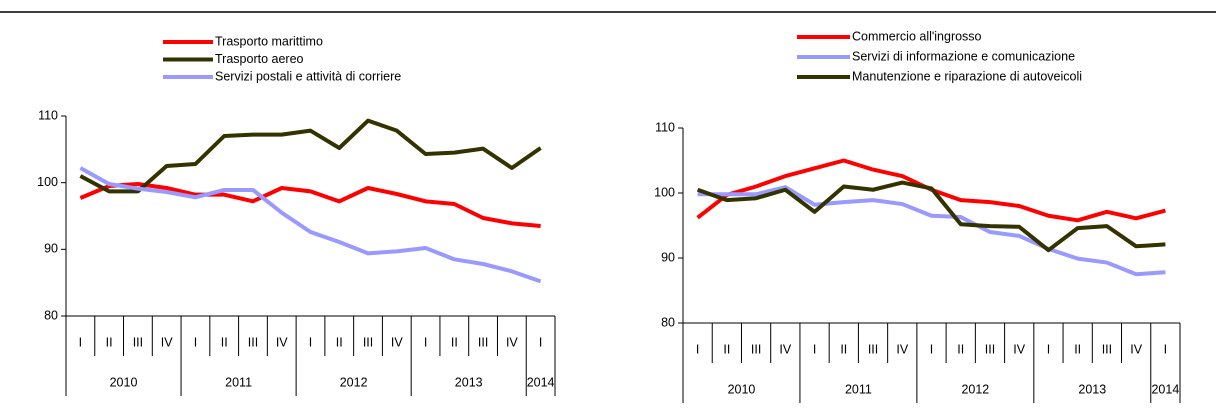  Describe the element at coordinates (259, 59) in the screenshot. I see `legend-label: Trasporto aereo` at that location.